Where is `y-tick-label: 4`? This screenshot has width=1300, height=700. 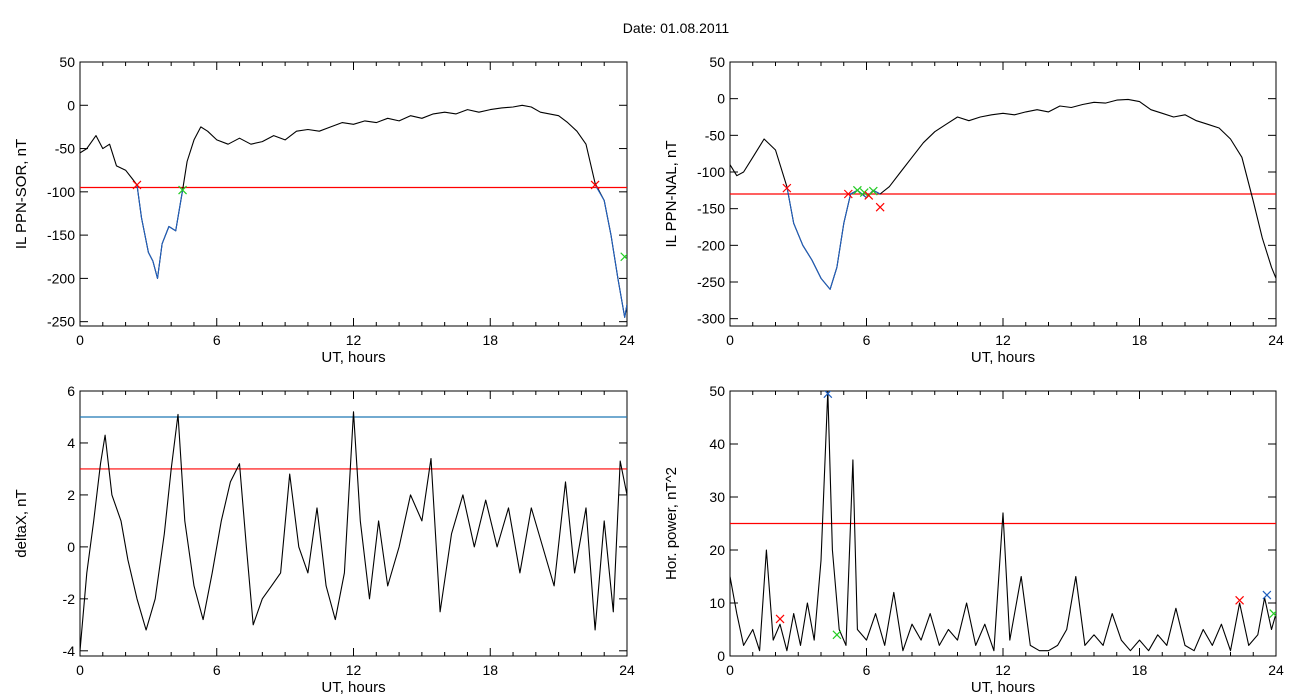
y-tick-label: 4 is located at coordinates (71, 443).